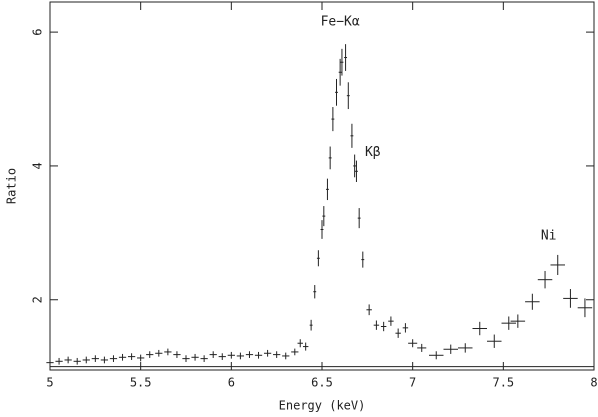 Image resolution: width=598 pixels, height=417 pixels. What do you see at coordinates (38, 165) in the screenshot?
I see `y-tick-label: 4` at bounding box center [38, 165].